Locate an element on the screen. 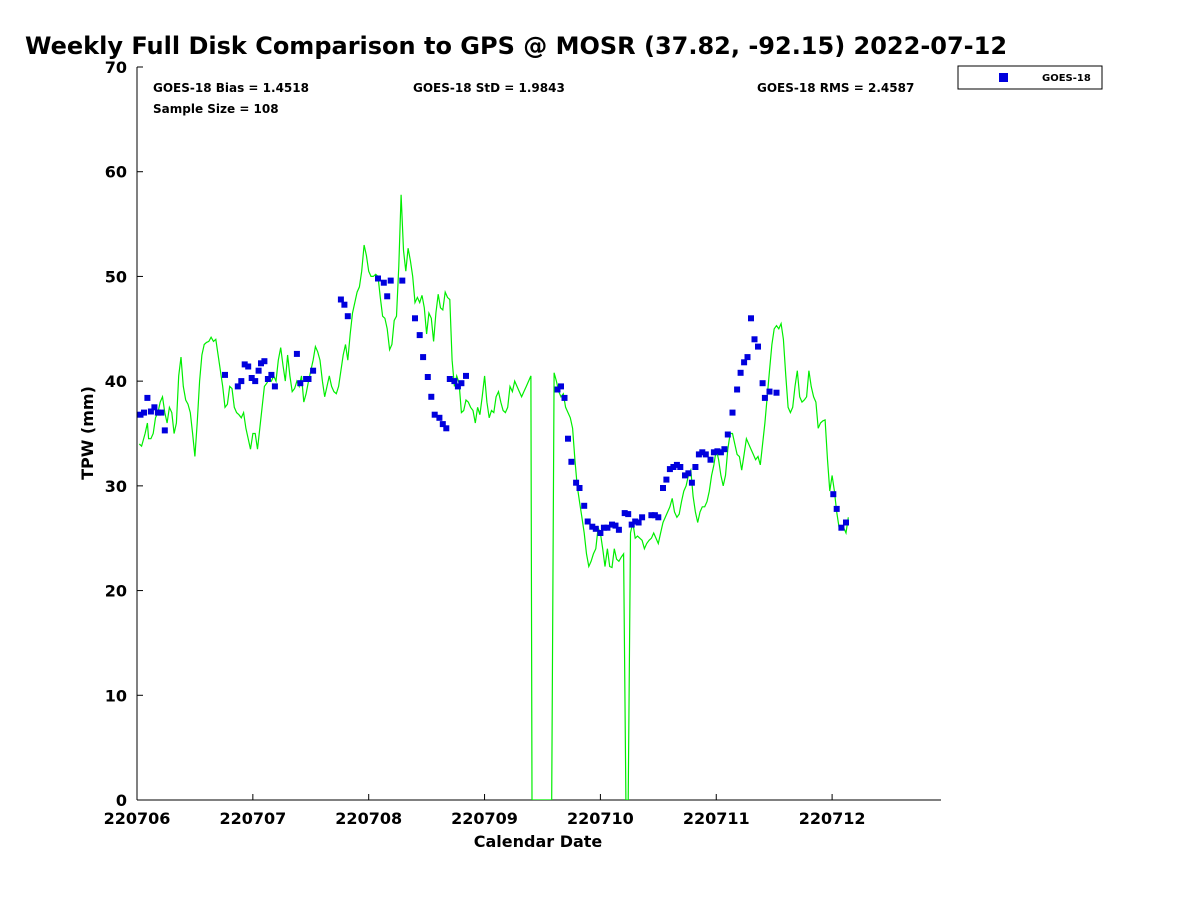 This screenshot has height=900, width=1200. x-tick-label: 220712 is located at coordinates (832, 818).